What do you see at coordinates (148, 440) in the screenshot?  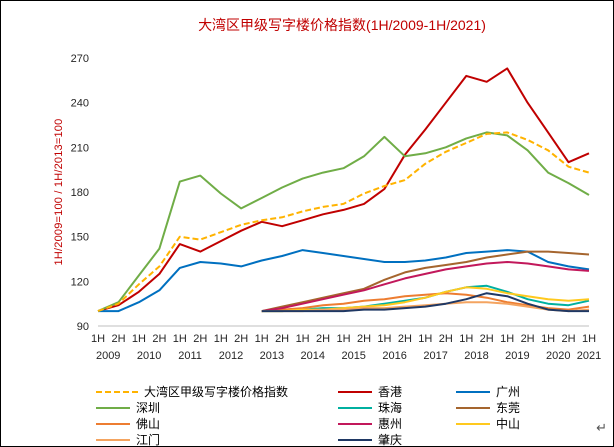 I see `legend-label-jiangmen: 江门` at bounding box center [148, 440].